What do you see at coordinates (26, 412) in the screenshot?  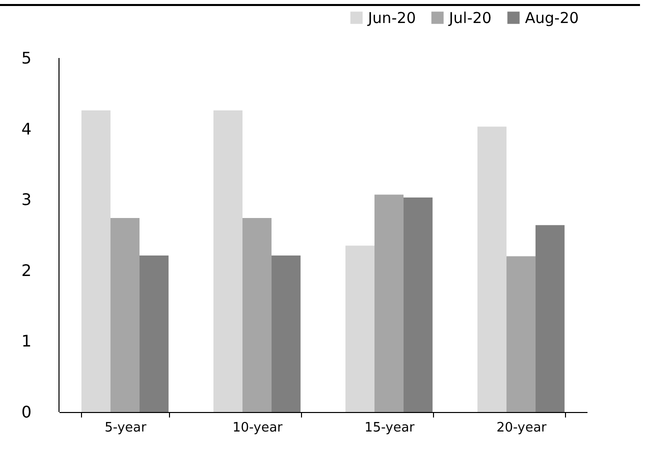 I see `y-tick-label: 0` at bounding box center [26, 412].